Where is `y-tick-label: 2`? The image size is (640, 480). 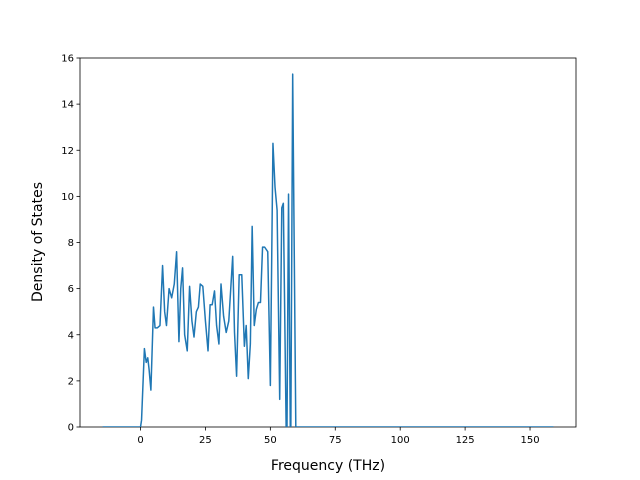 y-tick-label: 2 is located at coordinates (71, 381).